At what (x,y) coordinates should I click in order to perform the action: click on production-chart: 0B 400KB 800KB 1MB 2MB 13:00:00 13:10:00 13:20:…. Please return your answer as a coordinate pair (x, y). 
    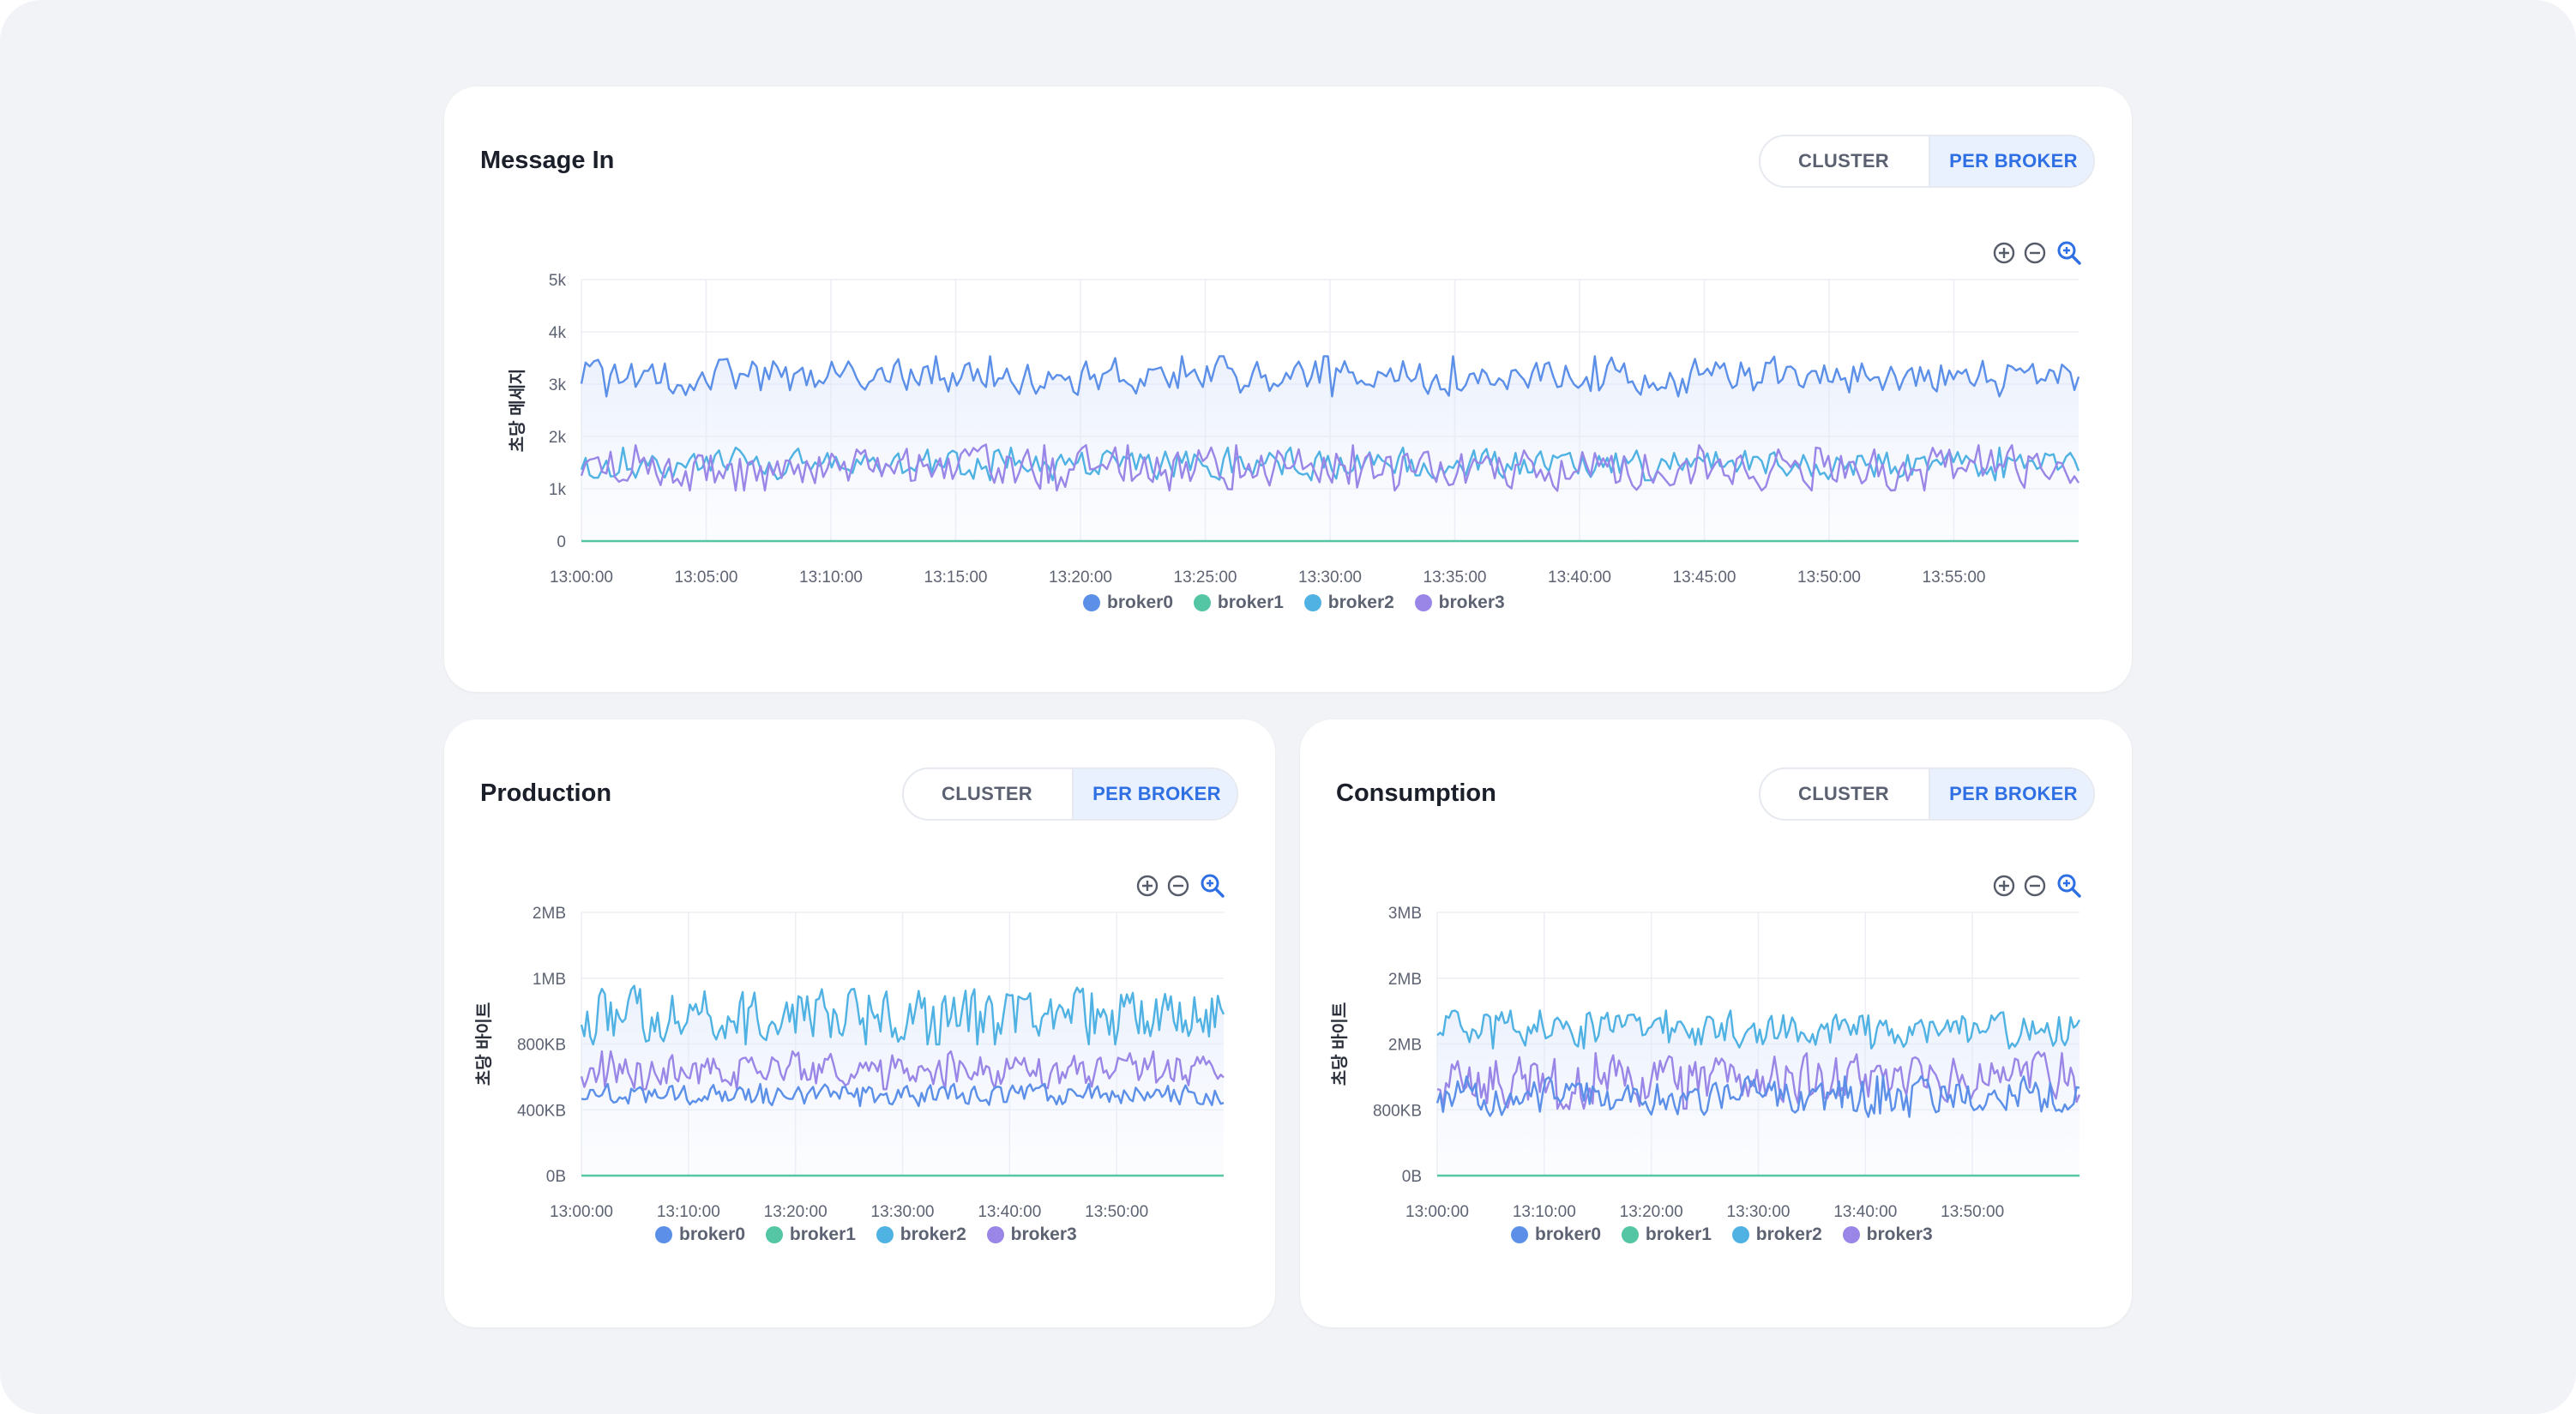
    Looking at the image, I should click on (849, 1063).